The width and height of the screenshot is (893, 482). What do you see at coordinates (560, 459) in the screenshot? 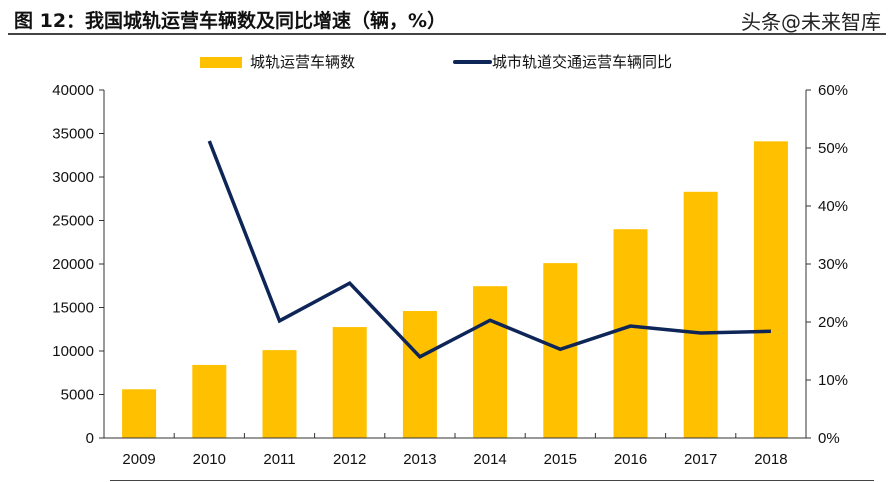
I see `x-tick-label: 2015` at bounding box center [560, 459].